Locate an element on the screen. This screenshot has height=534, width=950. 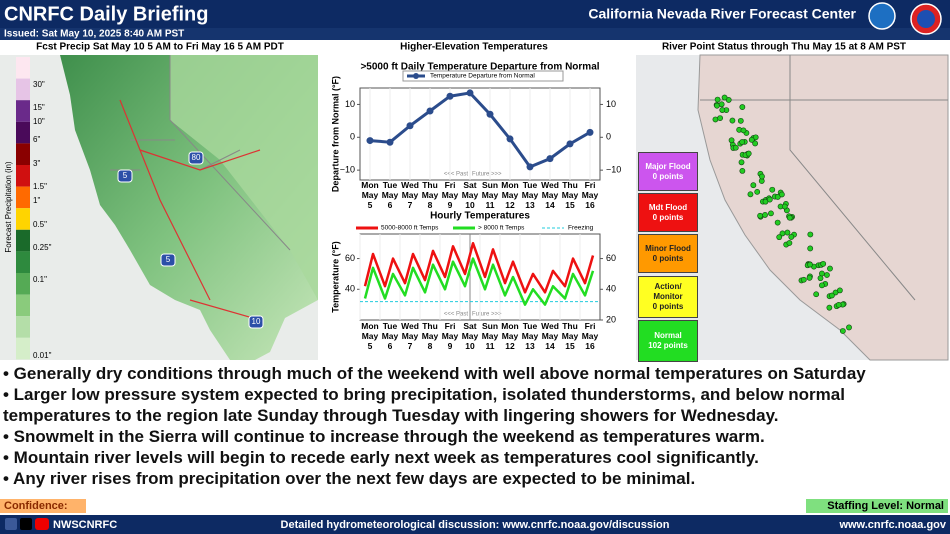
staffing-box is located at coordinates (877, 506).